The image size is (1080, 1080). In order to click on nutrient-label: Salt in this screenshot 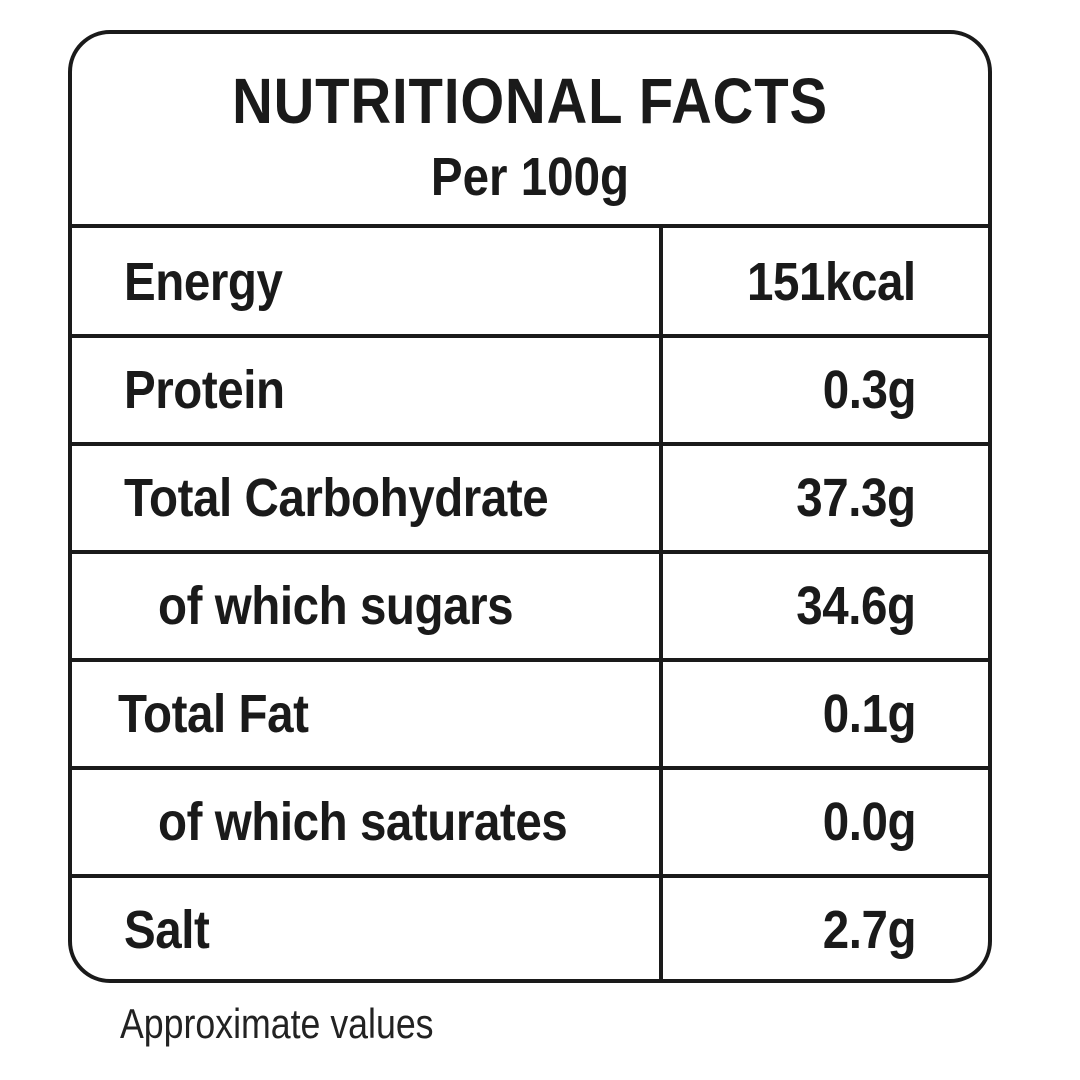, I will do `click(167, 930)`.